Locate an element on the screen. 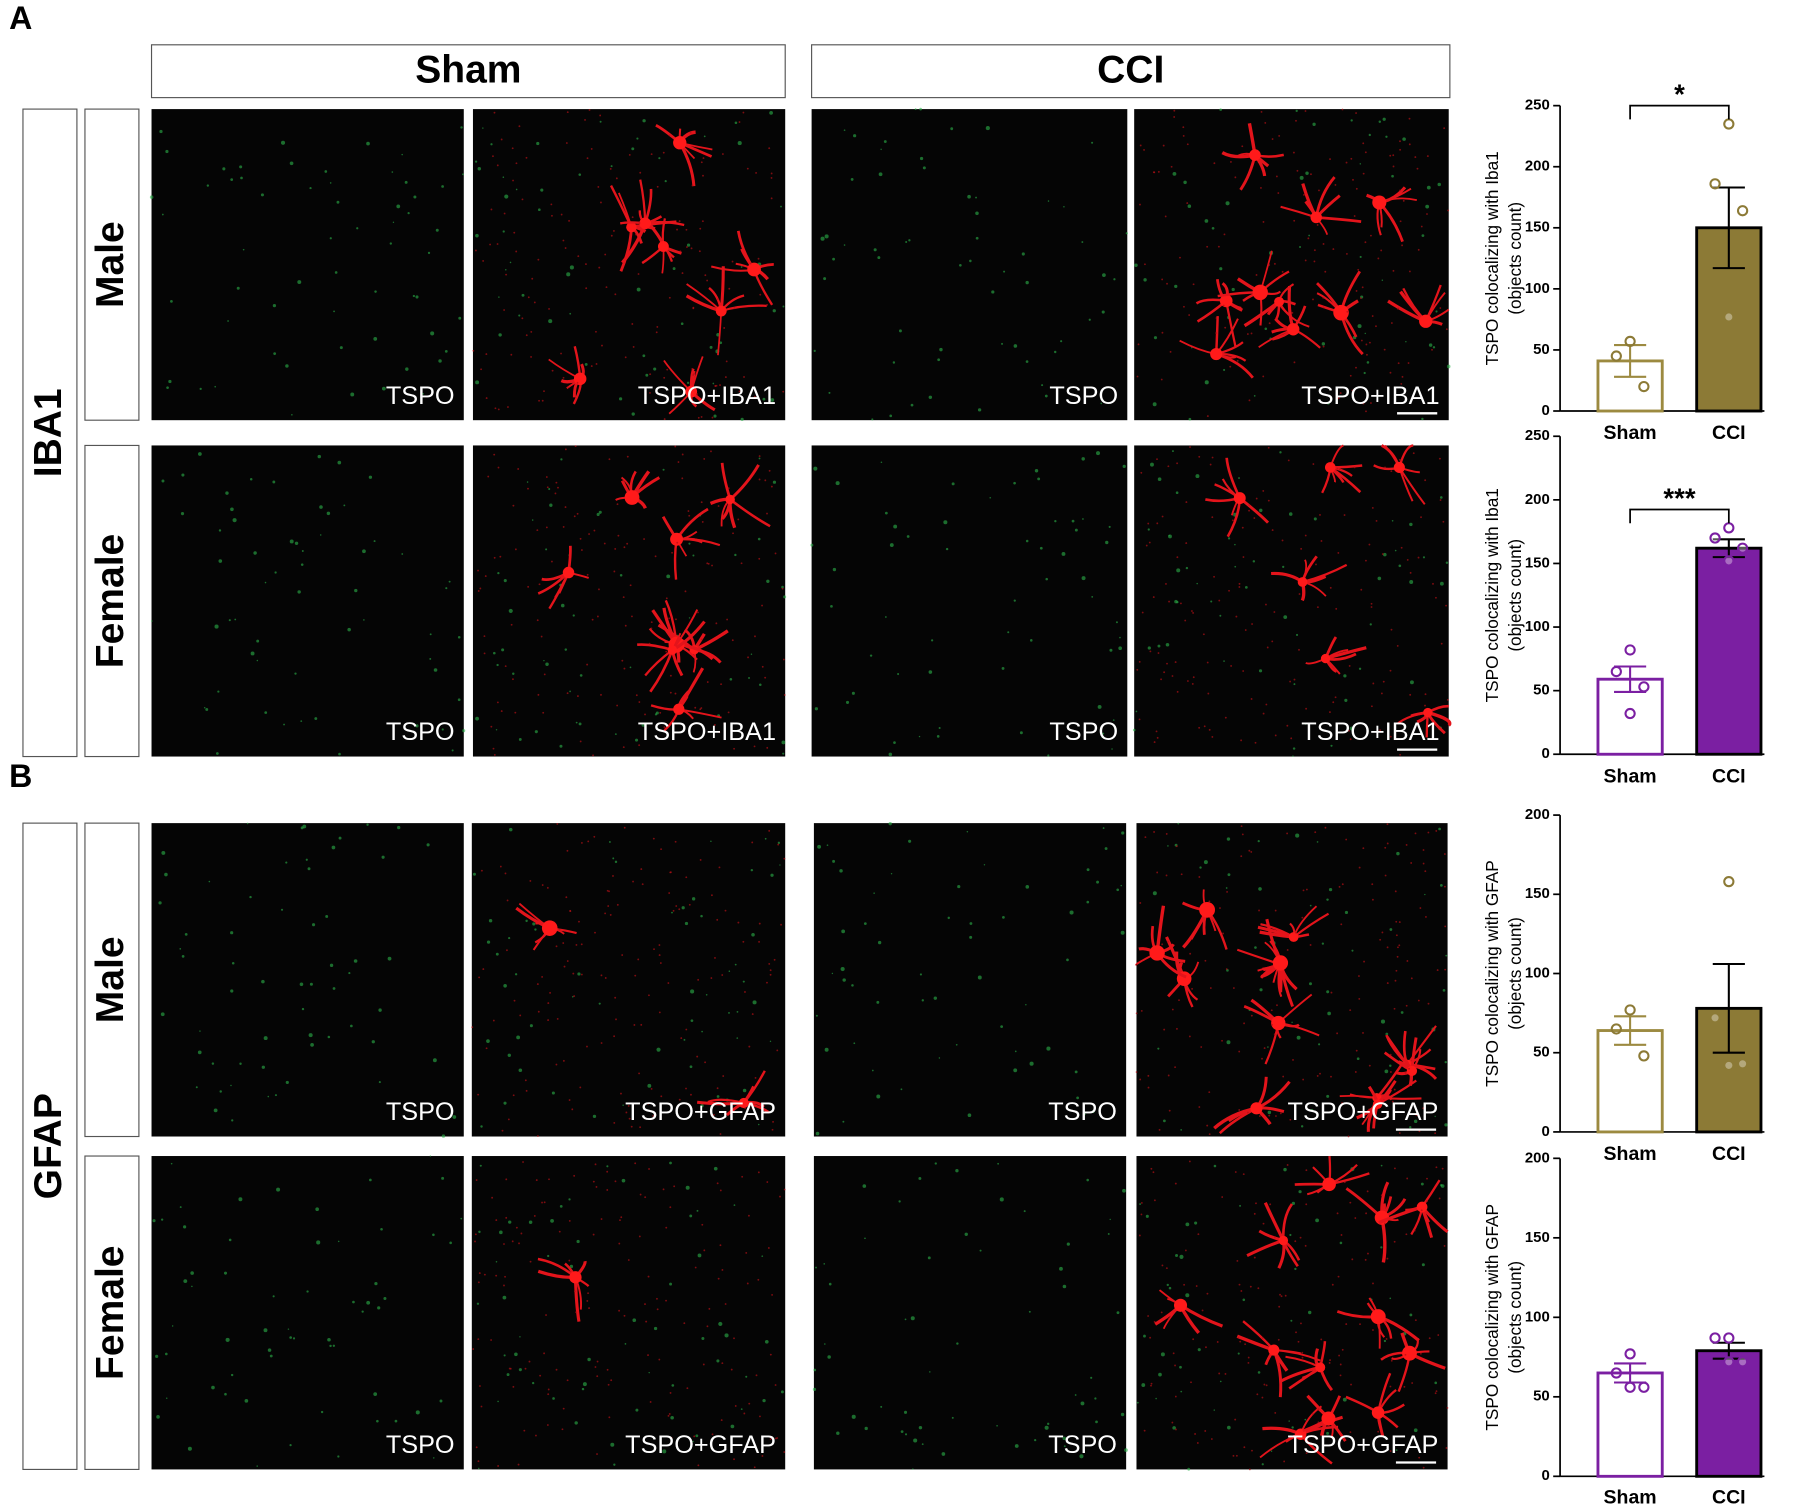 This screenshot has height=1507, width=1800. data-point is located at coordinates (1742, 1064).